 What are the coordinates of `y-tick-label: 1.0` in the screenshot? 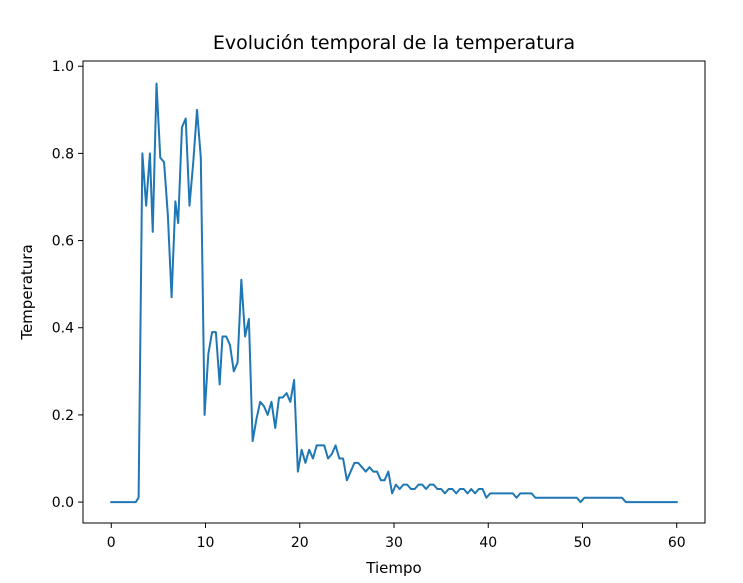 It's located at (63, 67).